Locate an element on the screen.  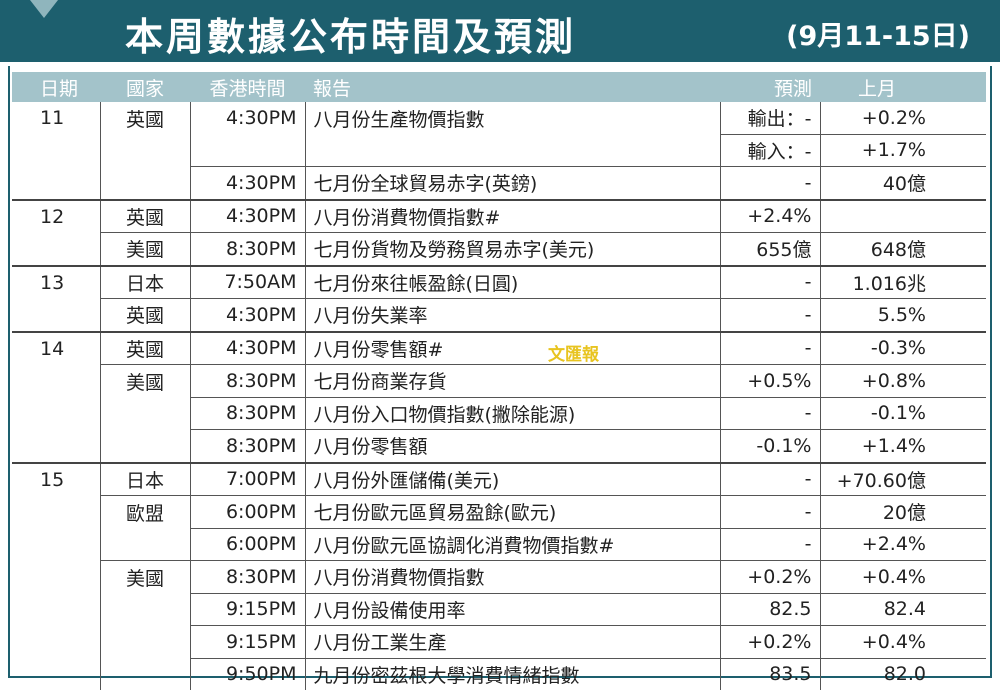
table-cell: 八月份零售額# is located at coordinates (512, 347).